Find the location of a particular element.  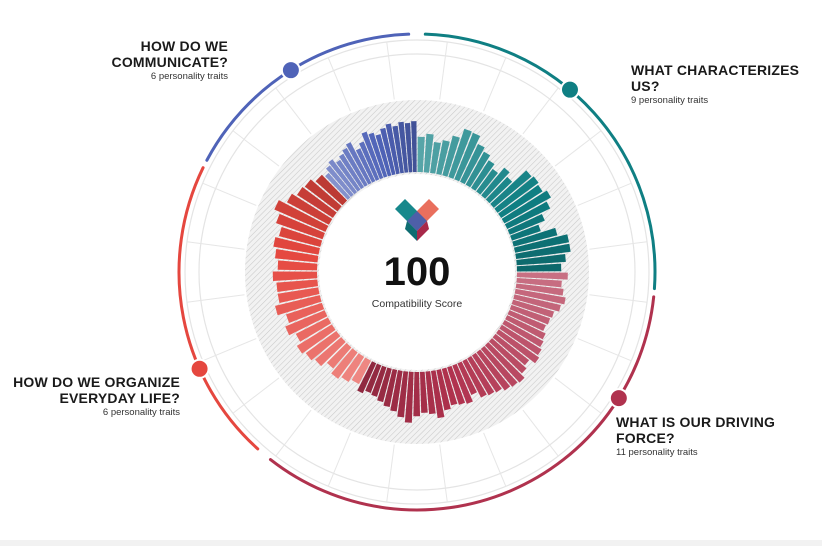

compatibility-score-value: 100 is located at coordinates (417, 272).